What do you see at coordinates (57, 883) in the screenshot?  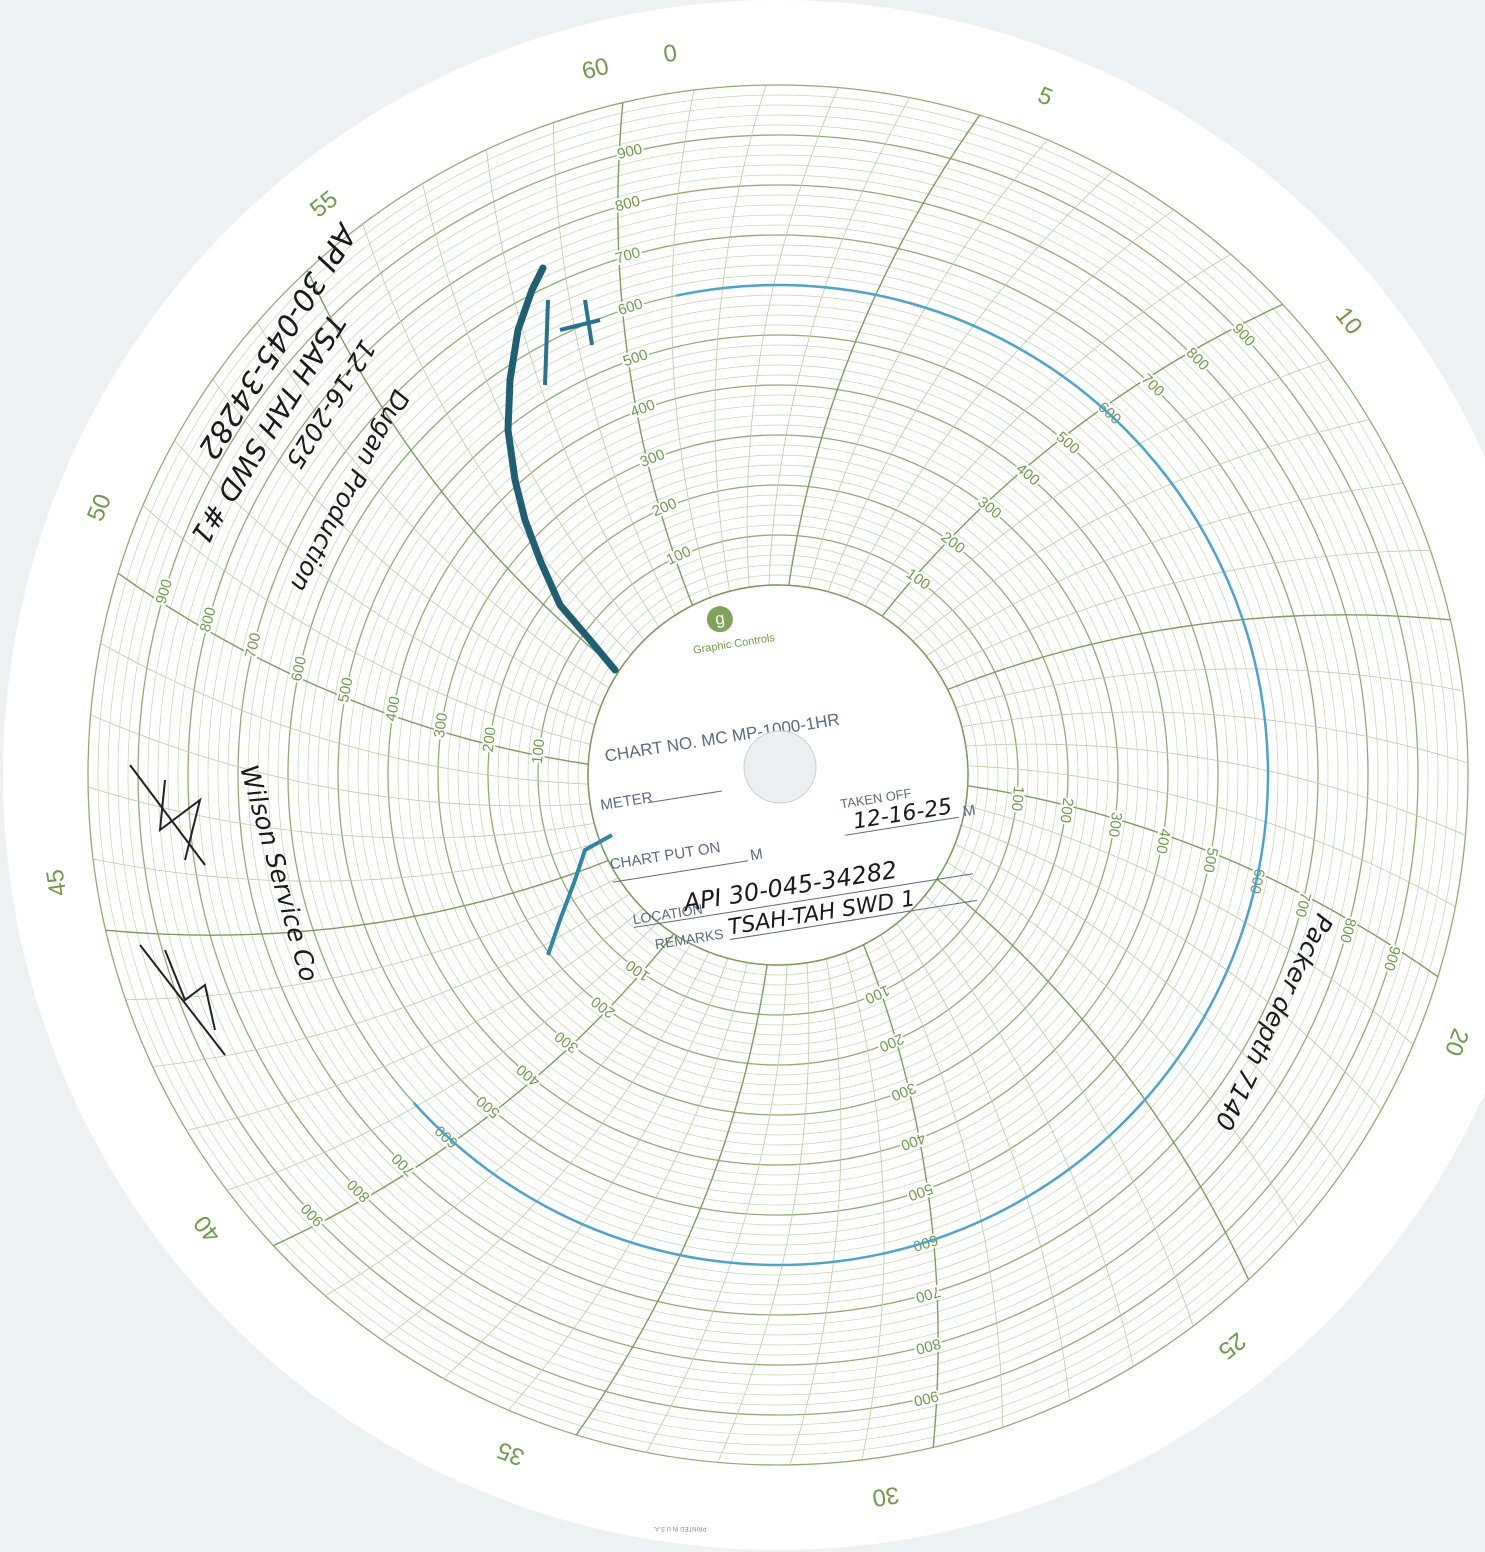 I see `minute-label: 45` at bounding box center [57, 883].